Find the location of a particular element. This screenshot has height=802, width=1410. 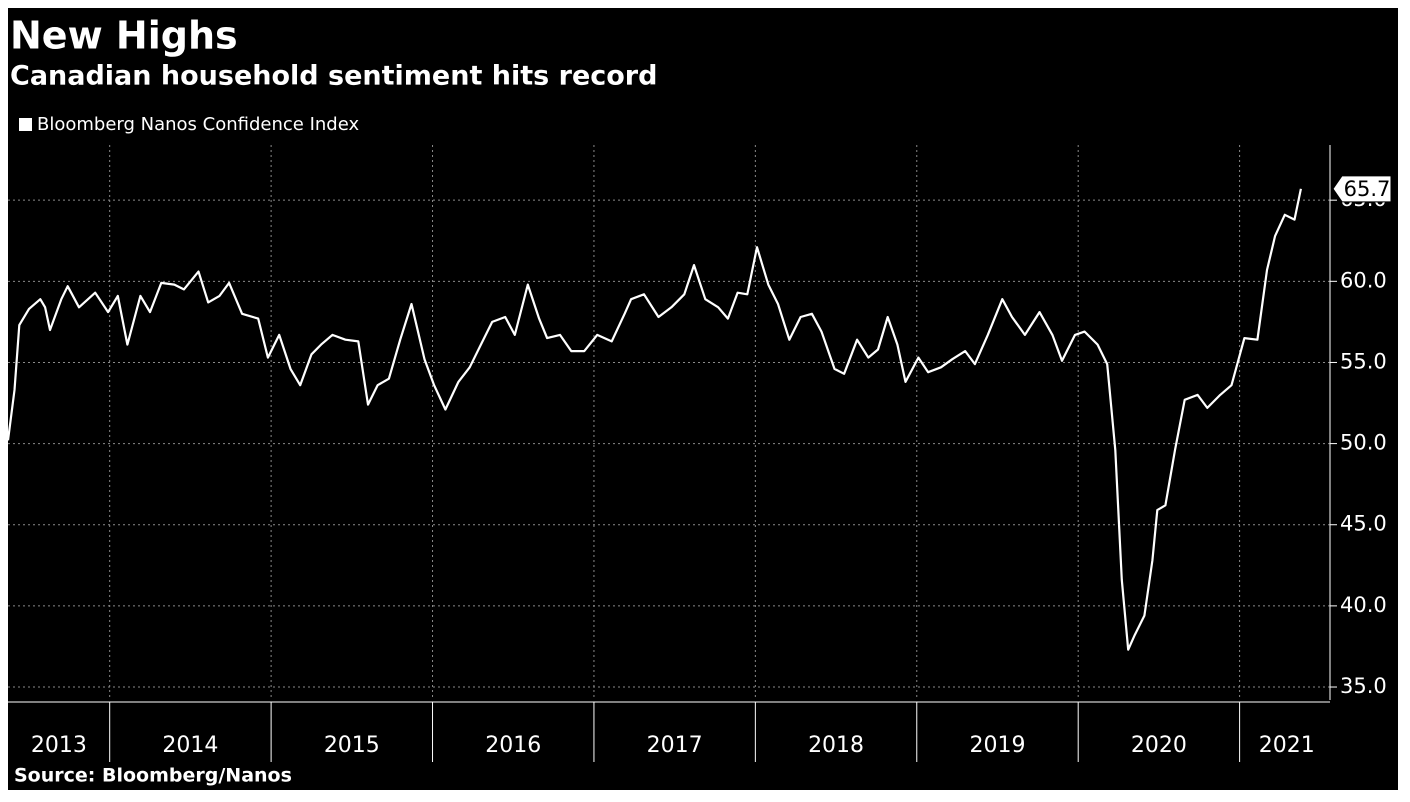

last-value-label: 65.7 is located at coordinates (1367, 189).